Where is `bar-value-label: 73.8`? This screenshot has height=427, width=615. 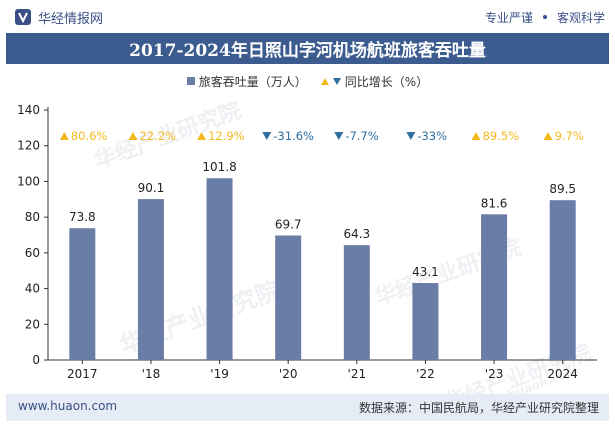
bar-value-label: 73.8 is located at coordinates (82, 217).